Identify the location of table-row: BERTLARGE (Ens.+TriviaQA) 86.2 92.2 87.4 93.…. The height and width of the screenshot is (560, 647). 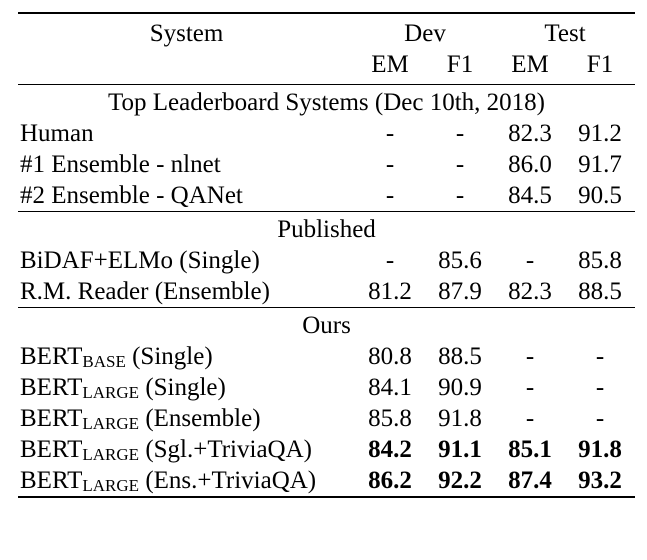
(326, 481).